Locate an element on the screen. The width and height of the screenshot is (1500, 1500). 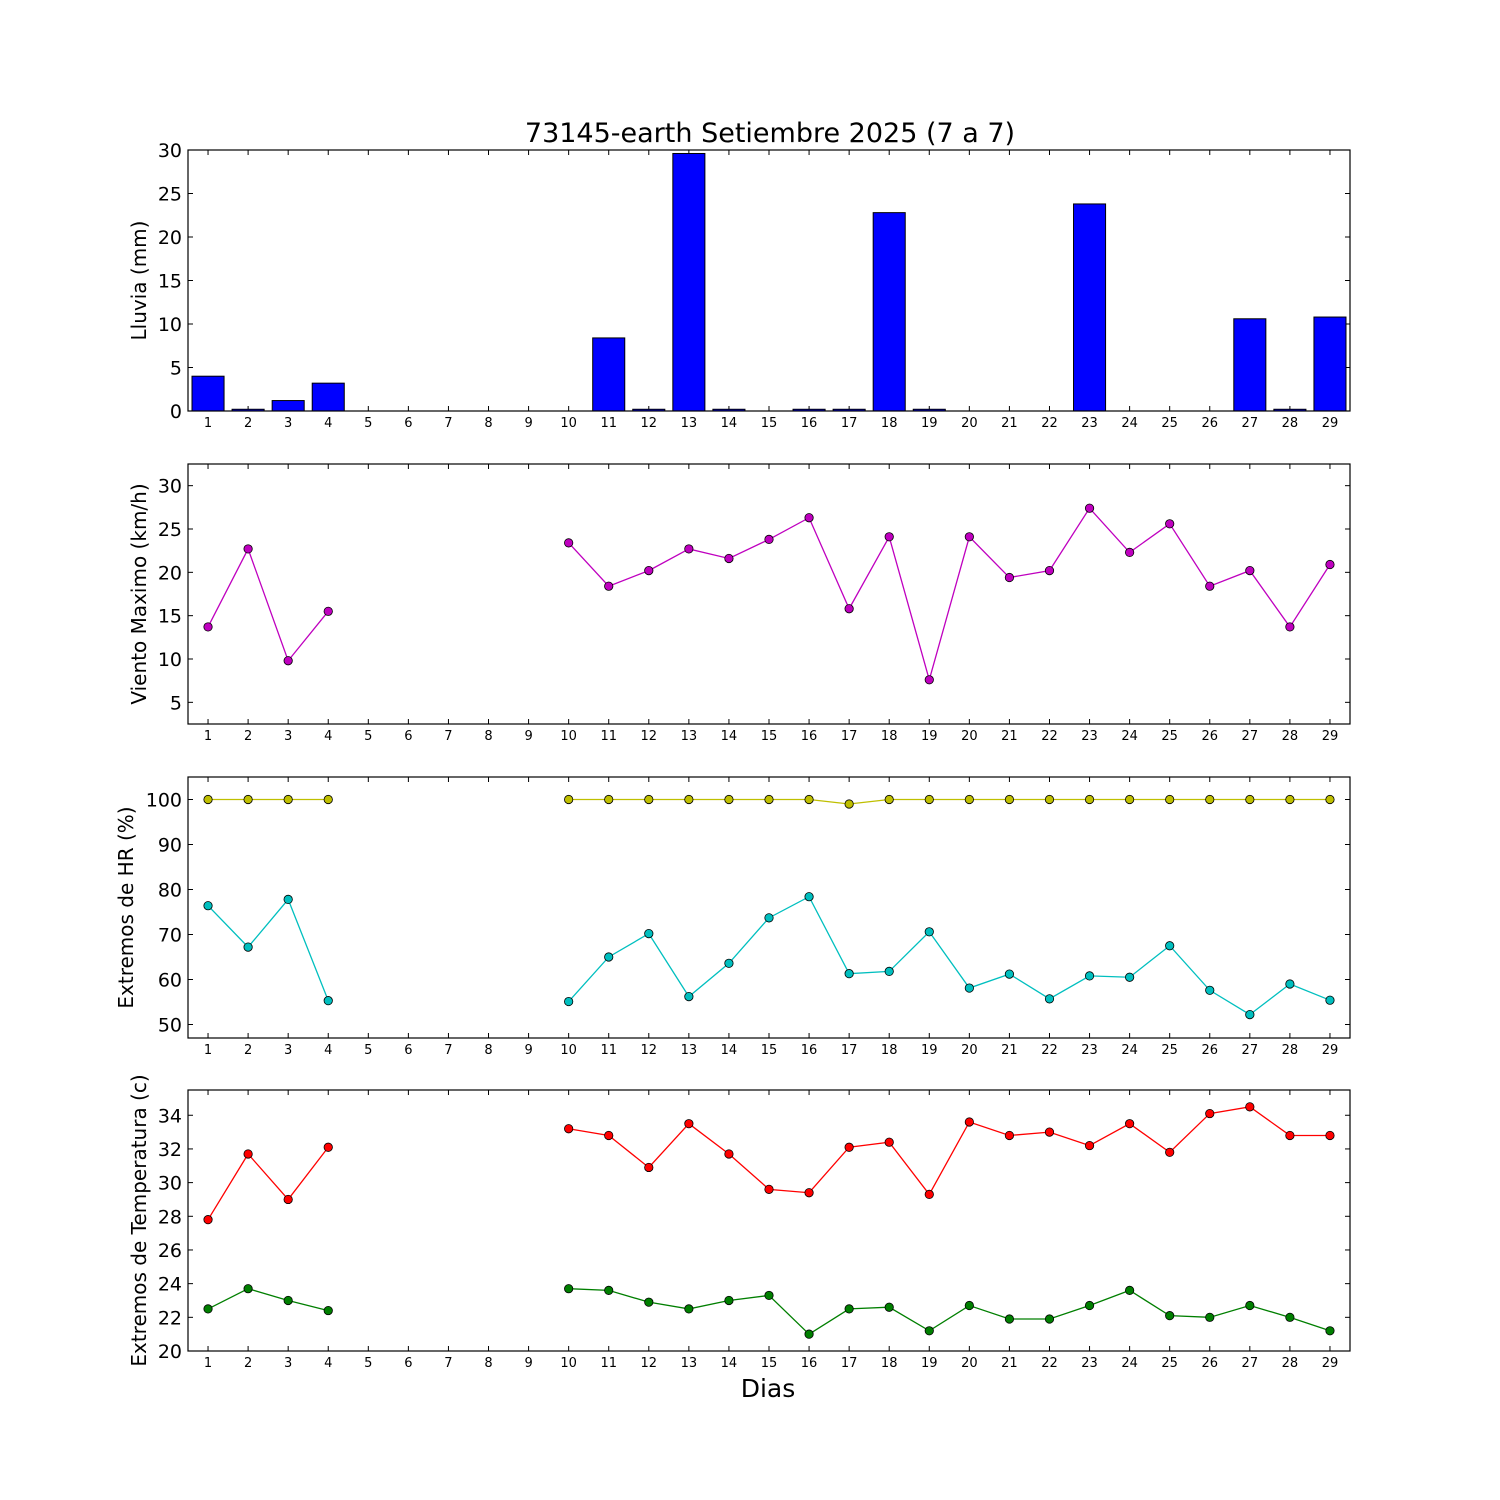
y-axis-label: Extremos de Temperatura (c) is located at coordinates (139, 1220).